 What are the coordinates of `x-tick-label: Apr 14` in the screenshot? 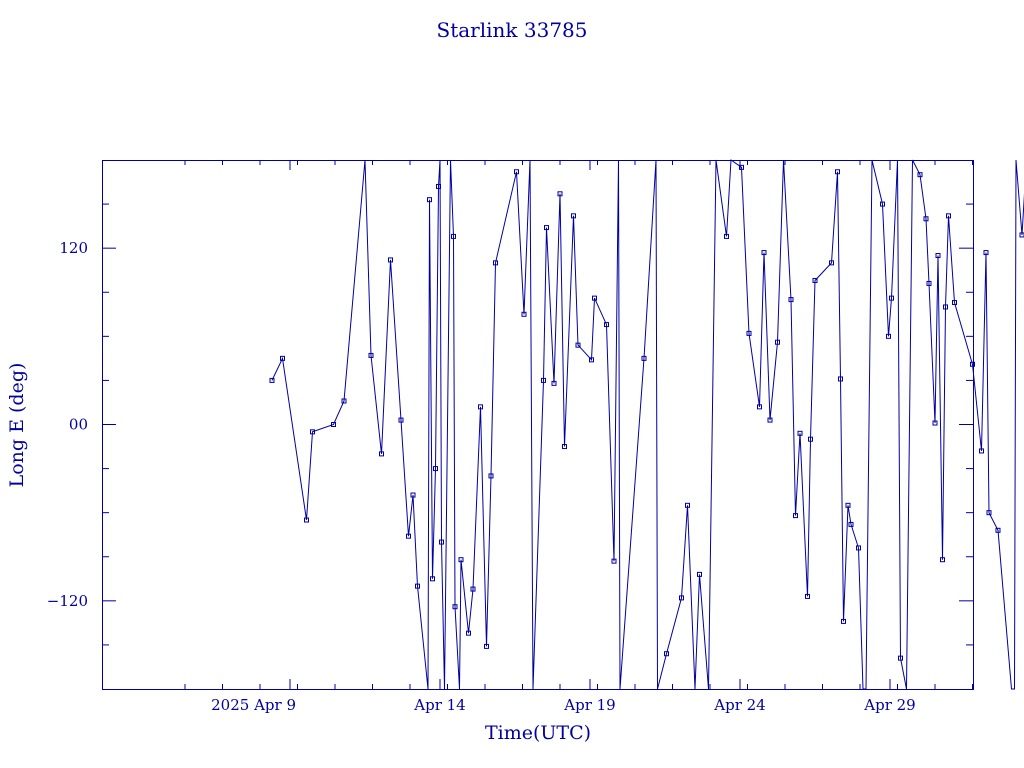 It's located at (439, 705).